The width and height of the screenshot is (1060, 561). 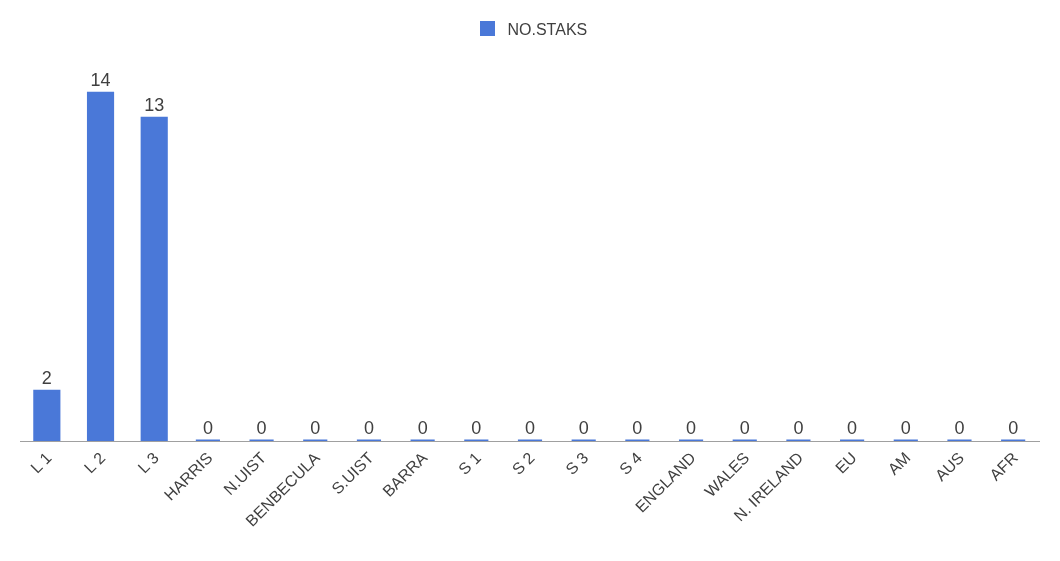 I want to click on data-label: 14, so click(x=100, y=80).